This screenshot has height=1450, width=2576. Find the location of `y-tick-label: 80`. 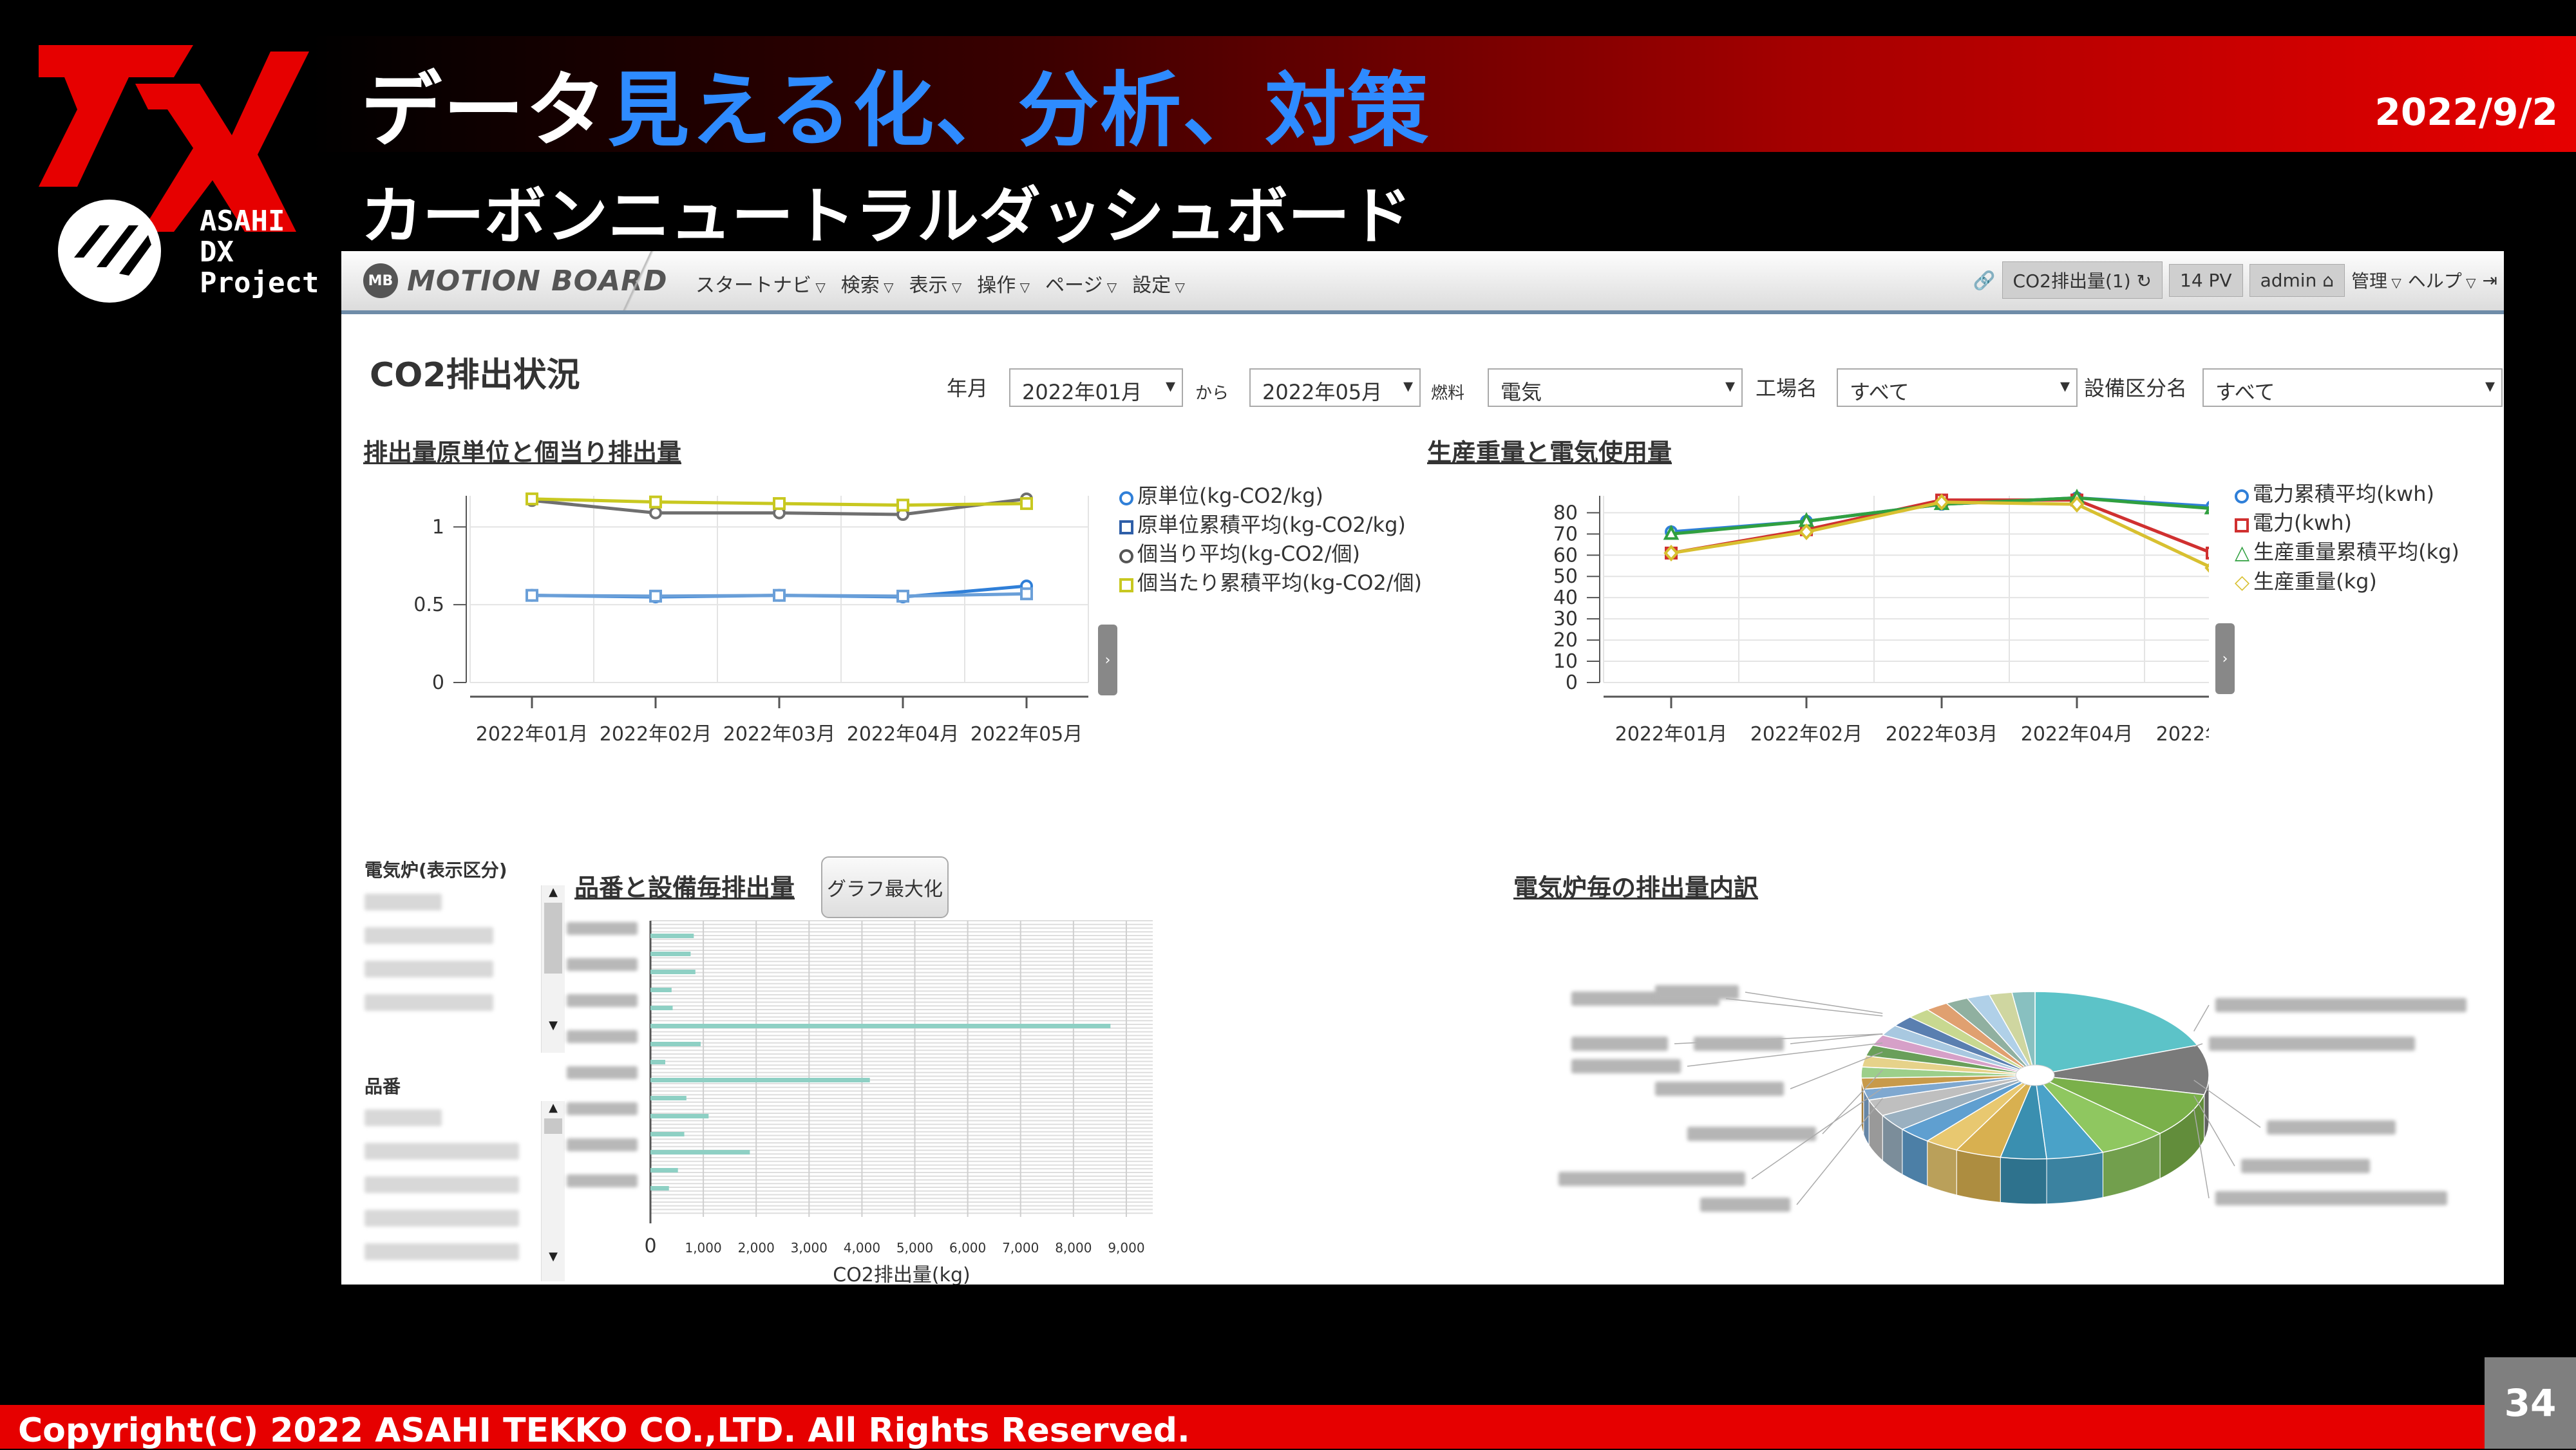

y-tick-label: 80 is located at coordinates (1566, 513).